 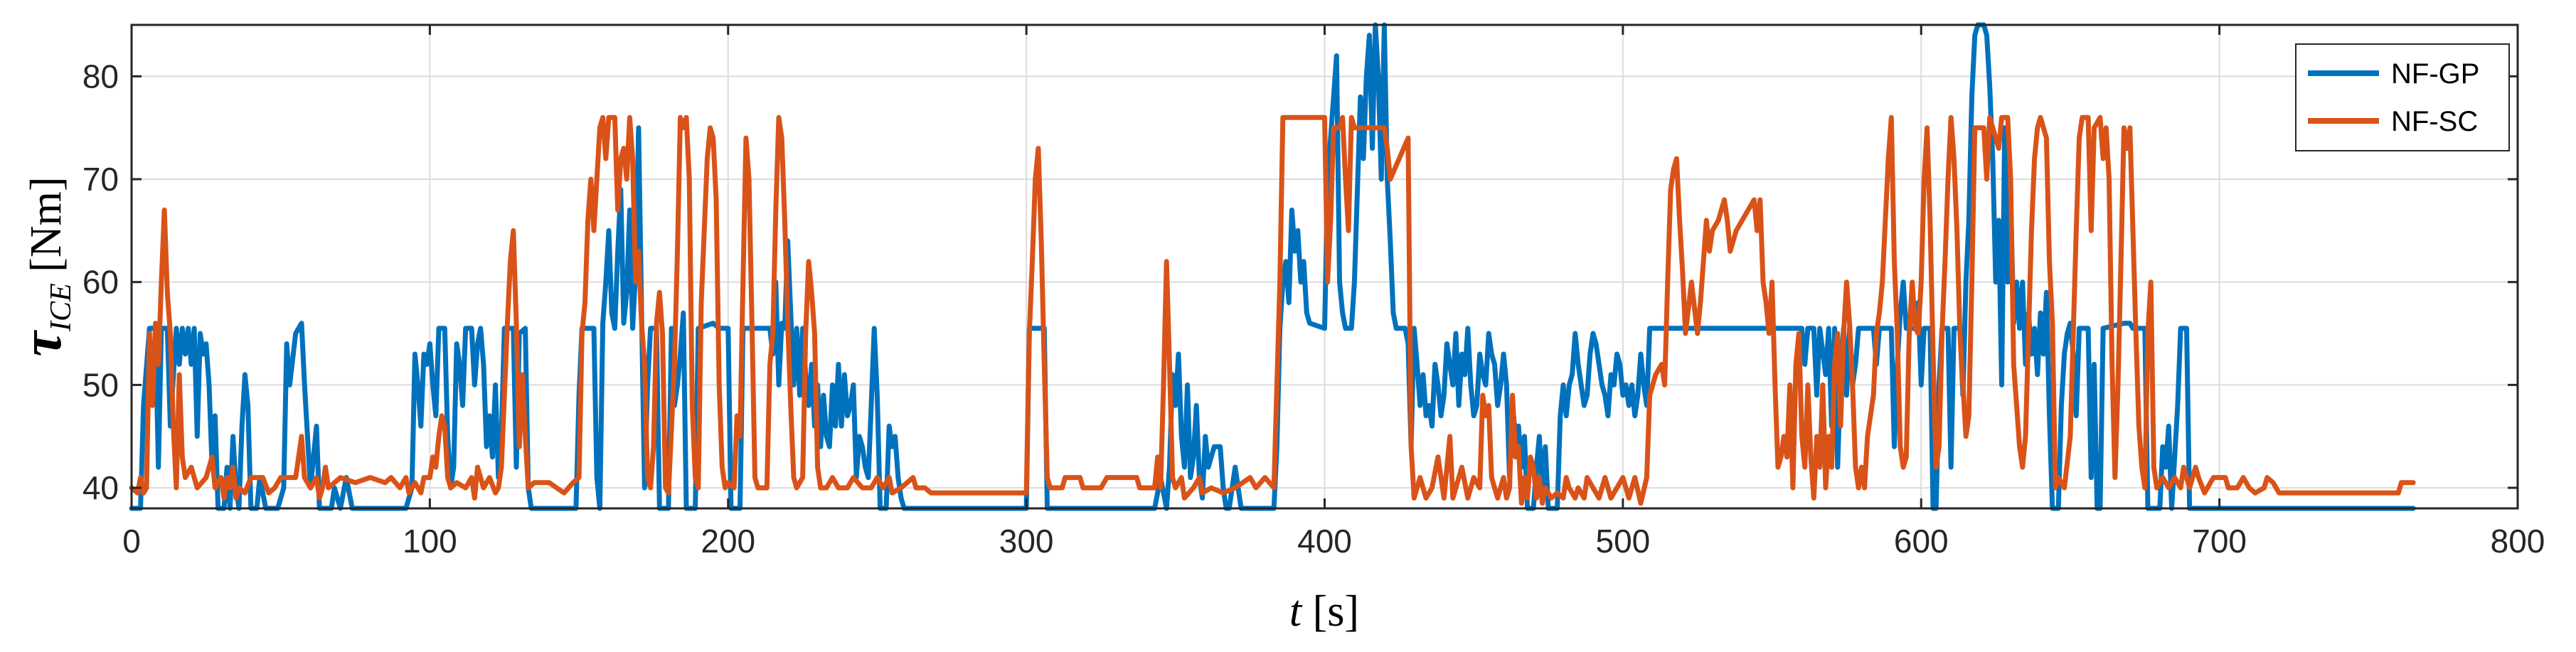 I want to click on legend-box, so click(x=2402, y=97).